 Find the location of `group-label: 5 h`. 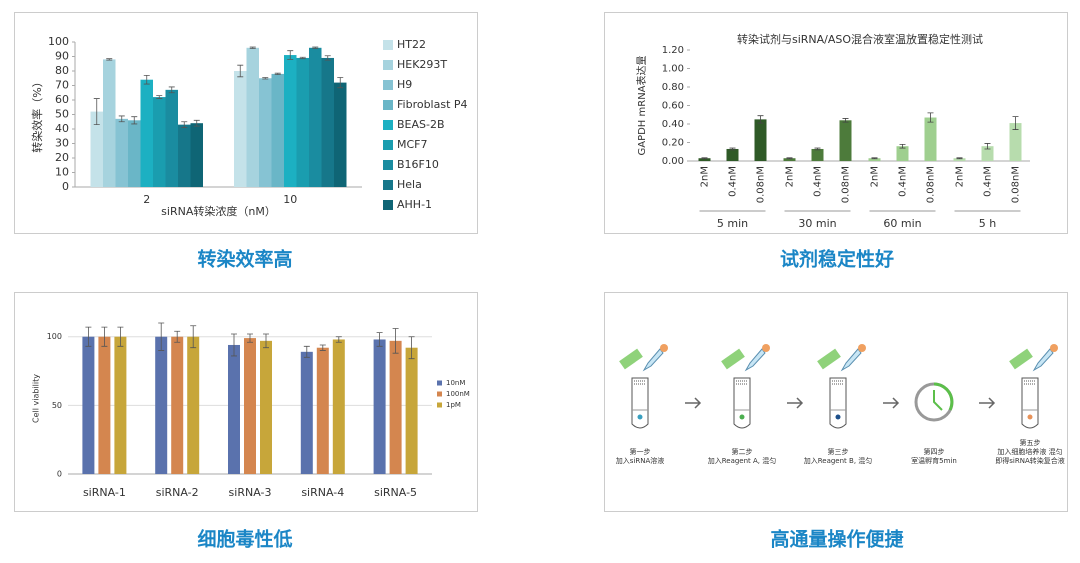

group-label: 5 h is located at coordinates (987, 223).